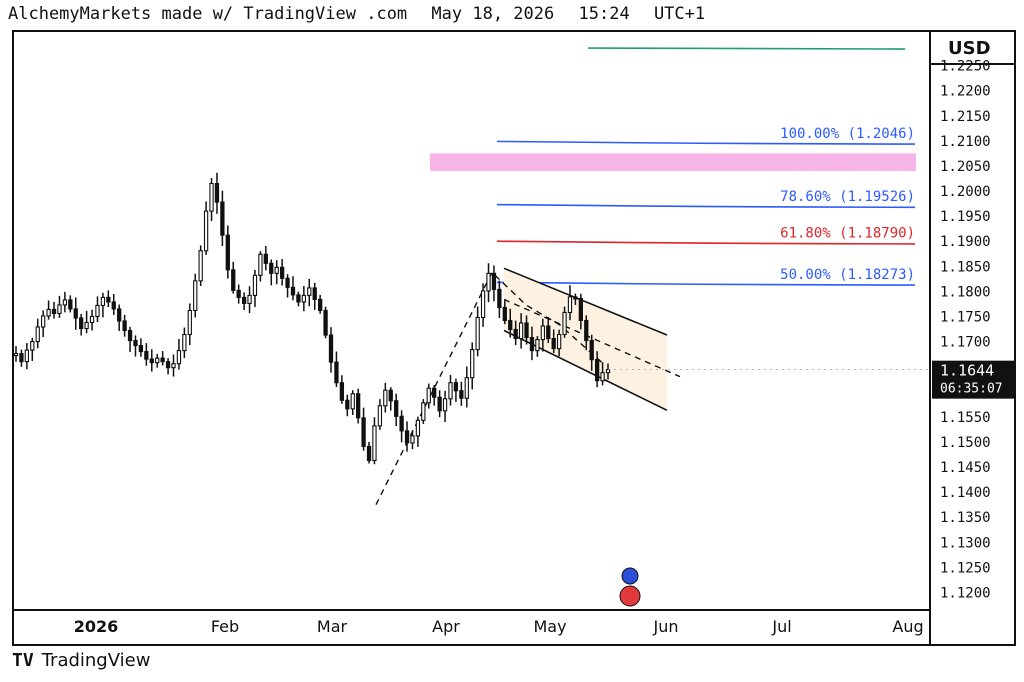 Image resolution: width=1024 pixels, height=682 pixels. What do you see at coordinates (965, 317) in the screenshot?
I see `y-tick-label: 1.1750` at bounding box center [965, 317].